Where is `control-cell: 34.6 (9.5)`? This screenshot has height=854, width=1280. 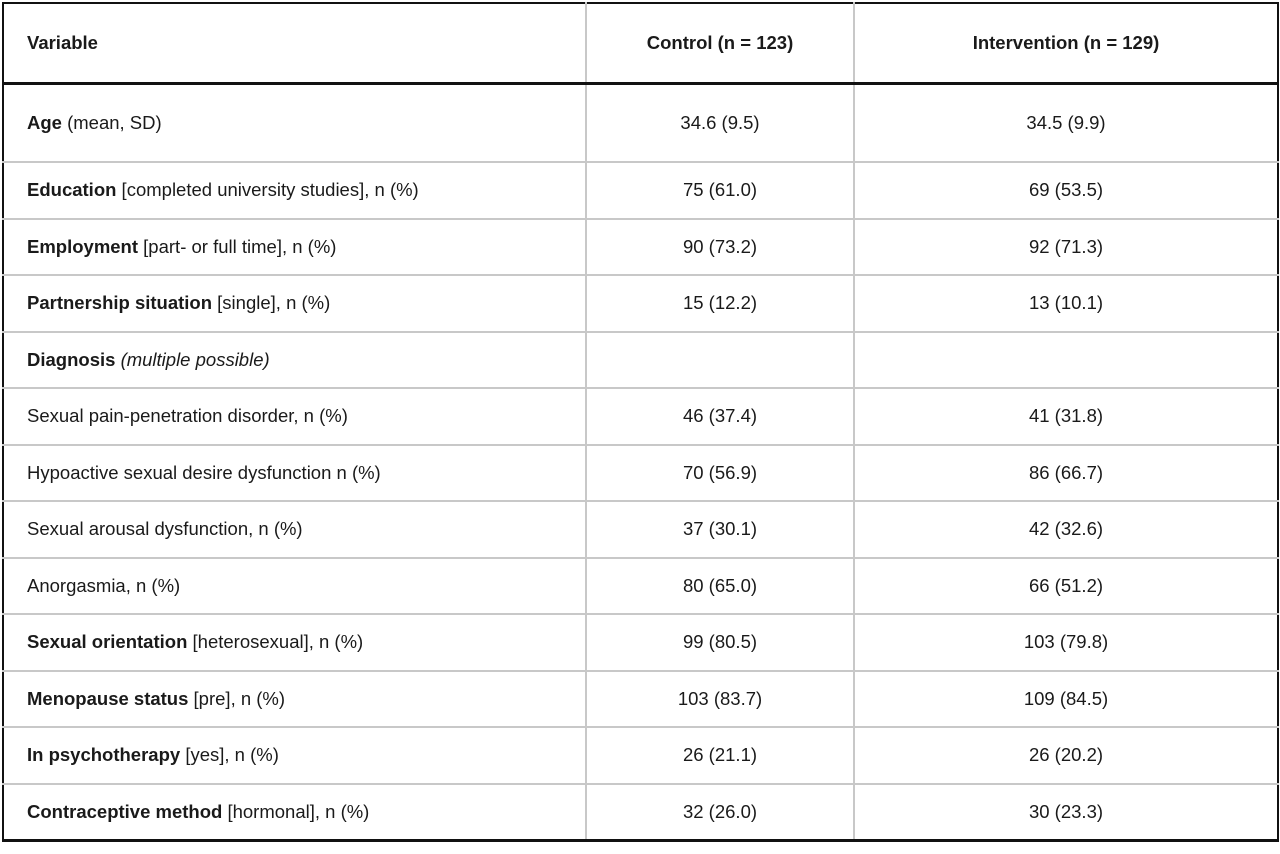 control-cell: 34.6 (9.5) is located at coordinates (720, 123).